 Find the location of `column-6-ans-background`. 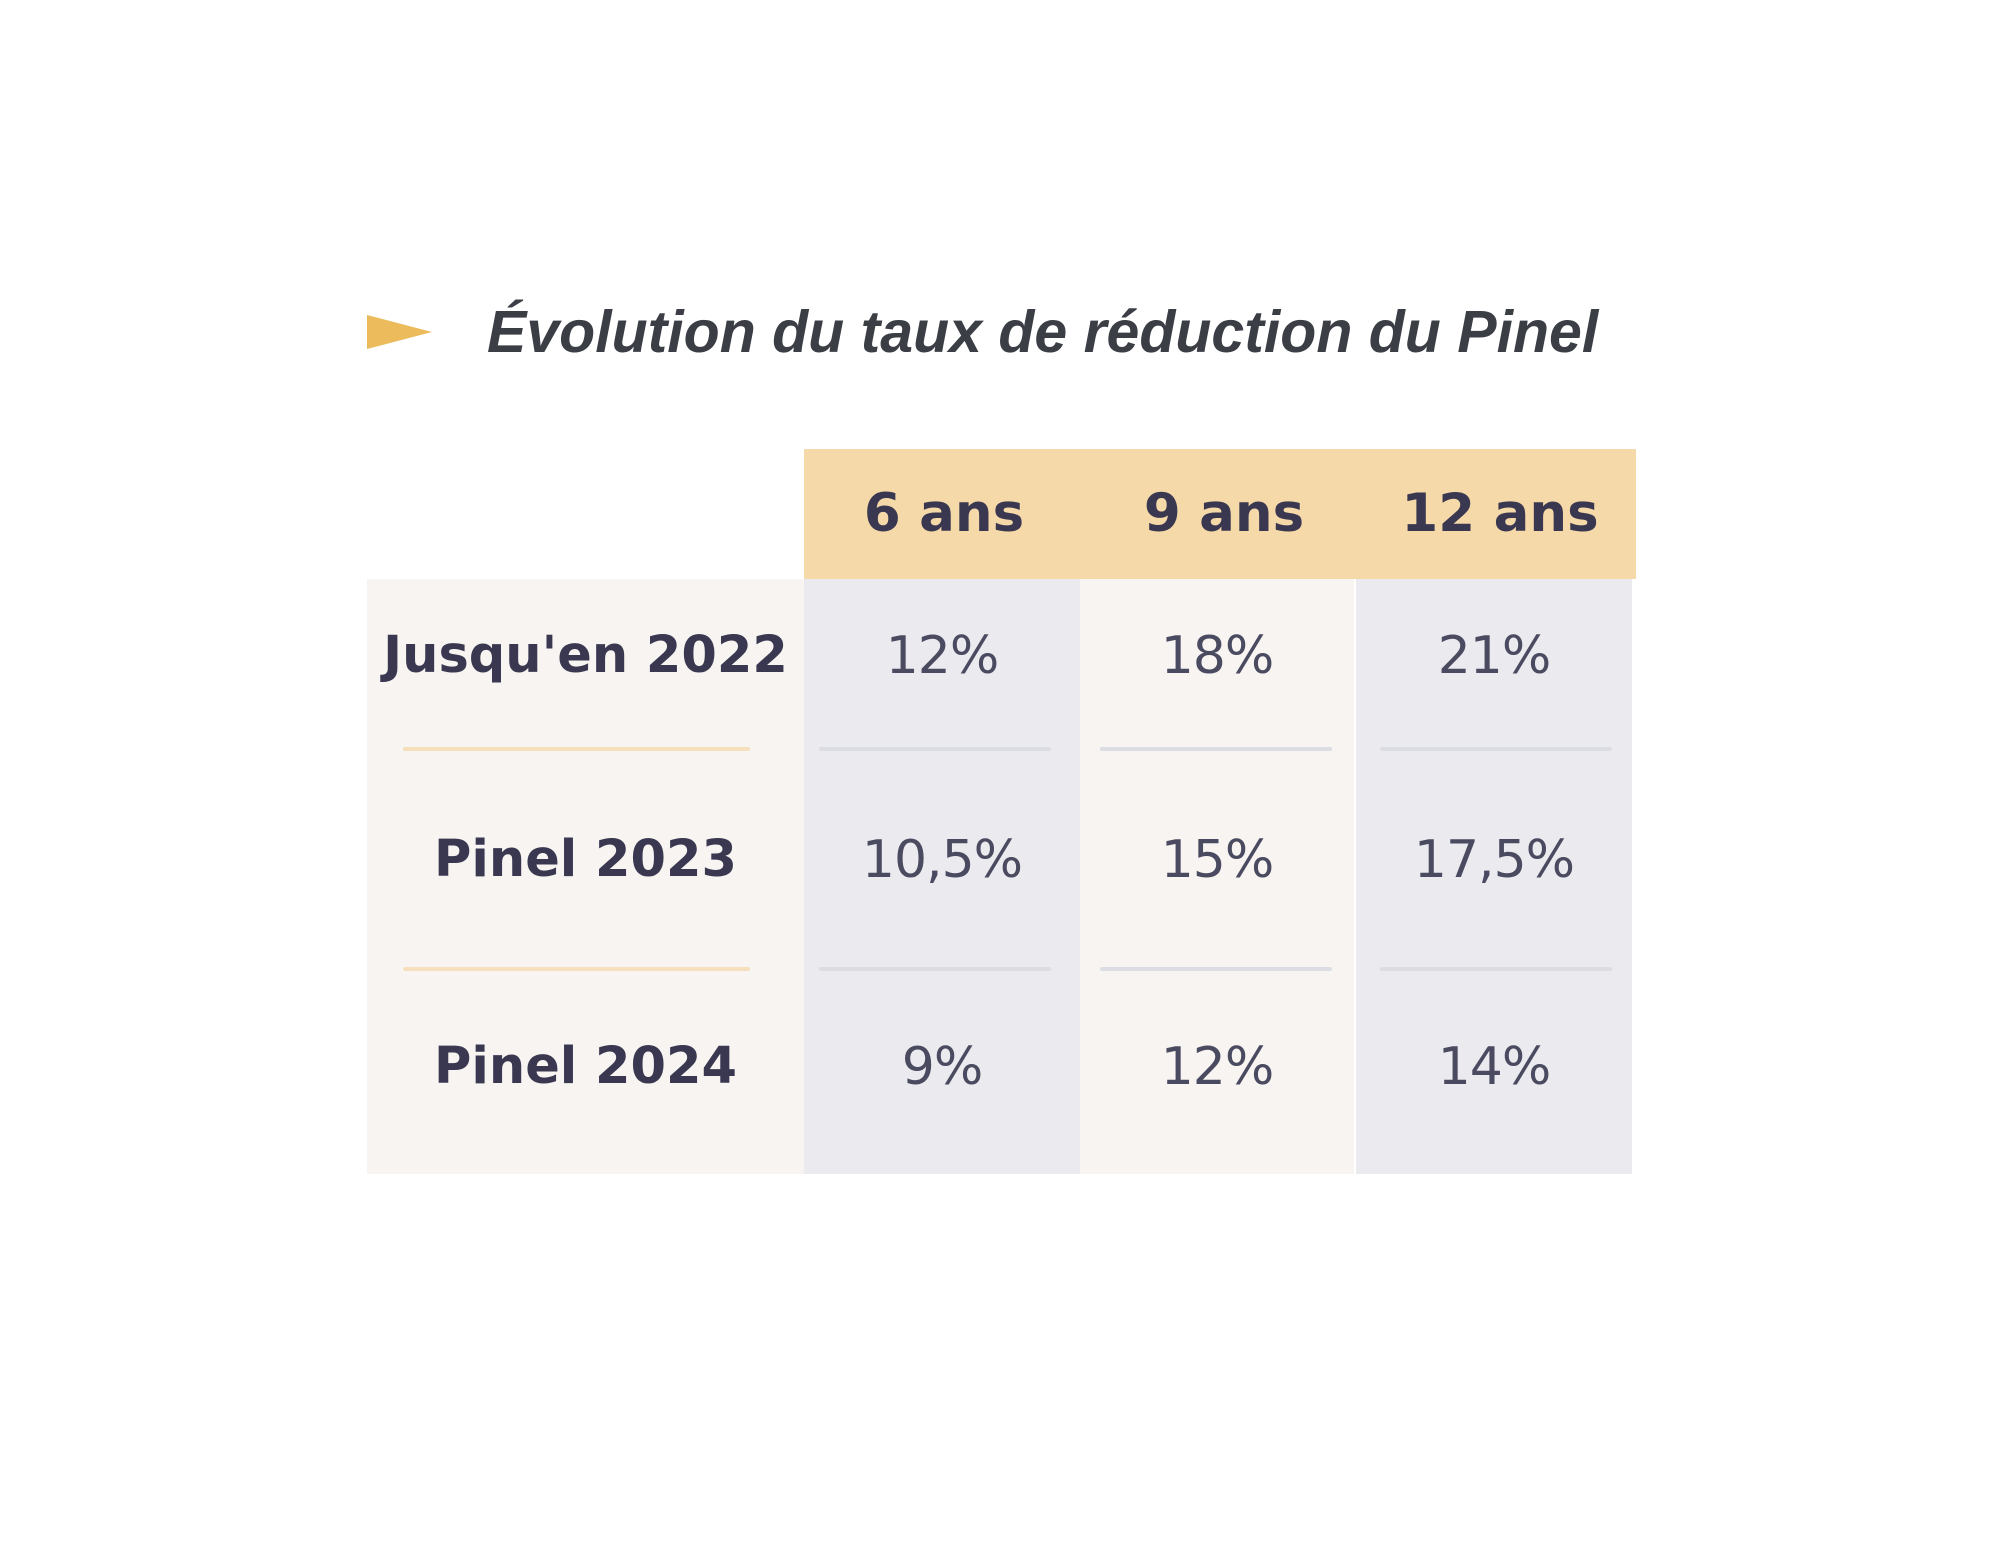

column-6-ans-background is located at coordinates (942, 876).